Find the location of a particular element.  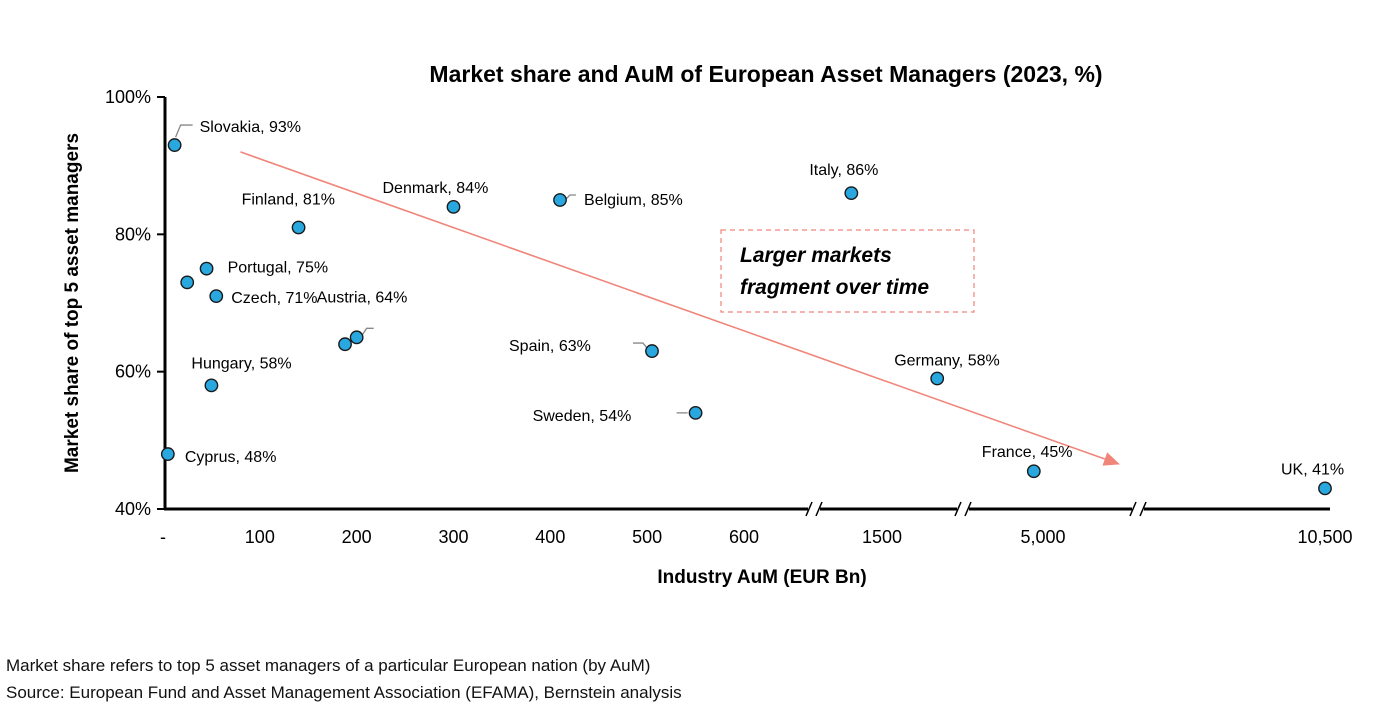

x-tick-label: 1500 is located at coordinates (882, 537).